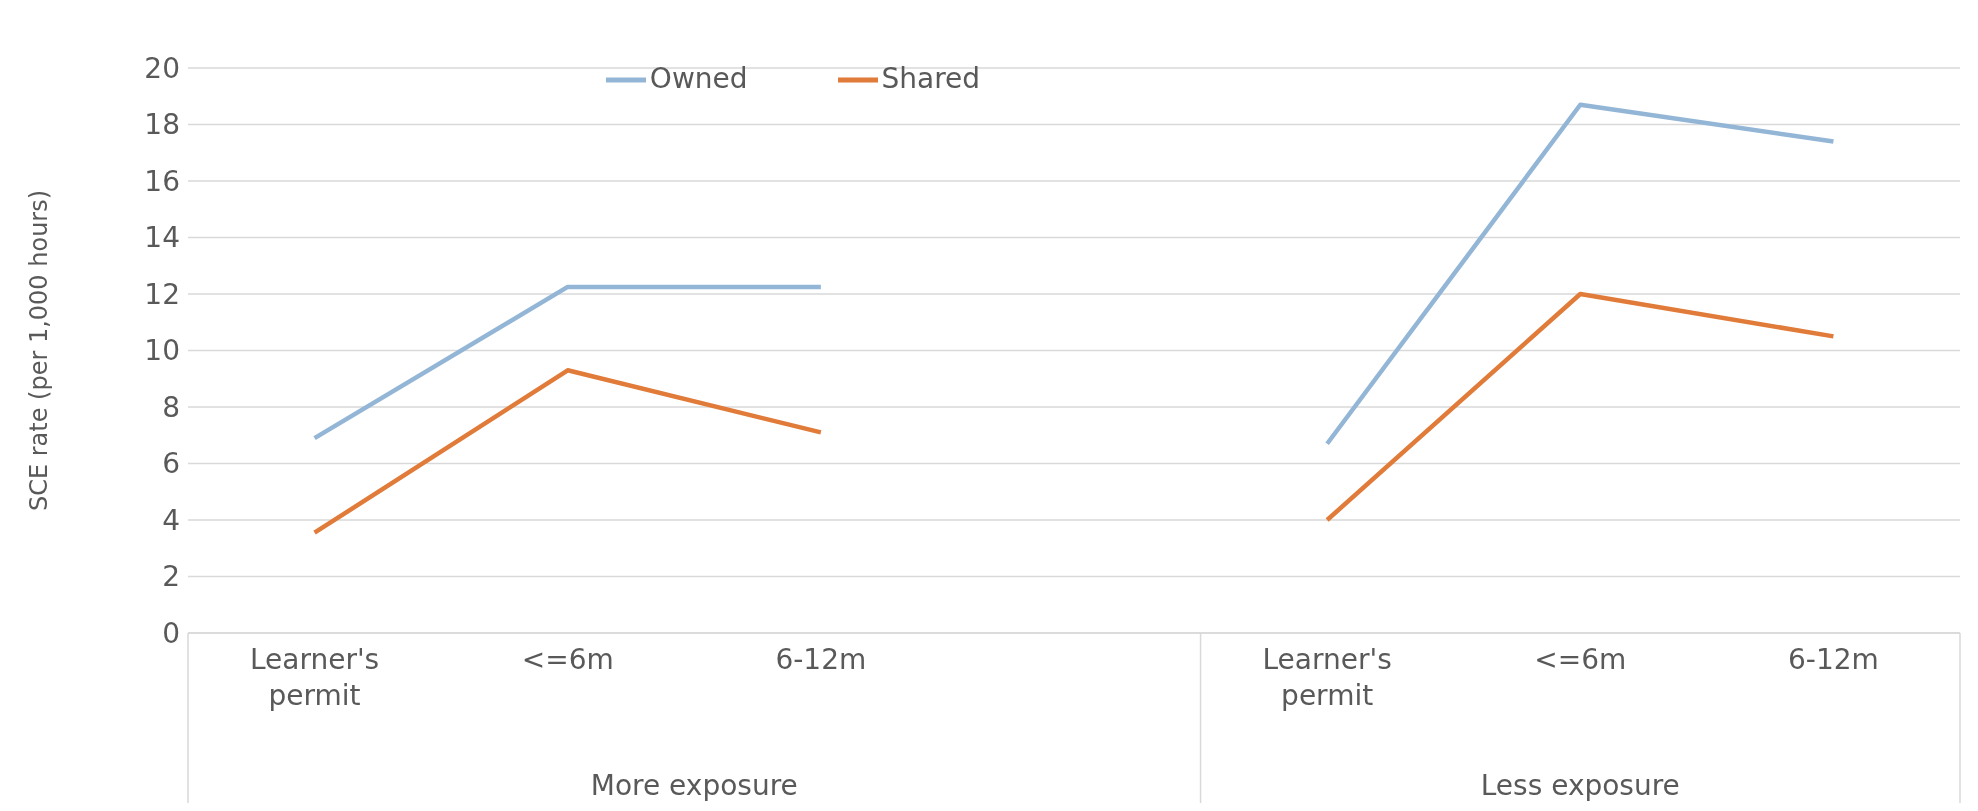 This screenshot has height=811, width=1978. Describe the element at coordinates (171, 407) in the screenshot. I see `y-tick-label: 8` at that location.